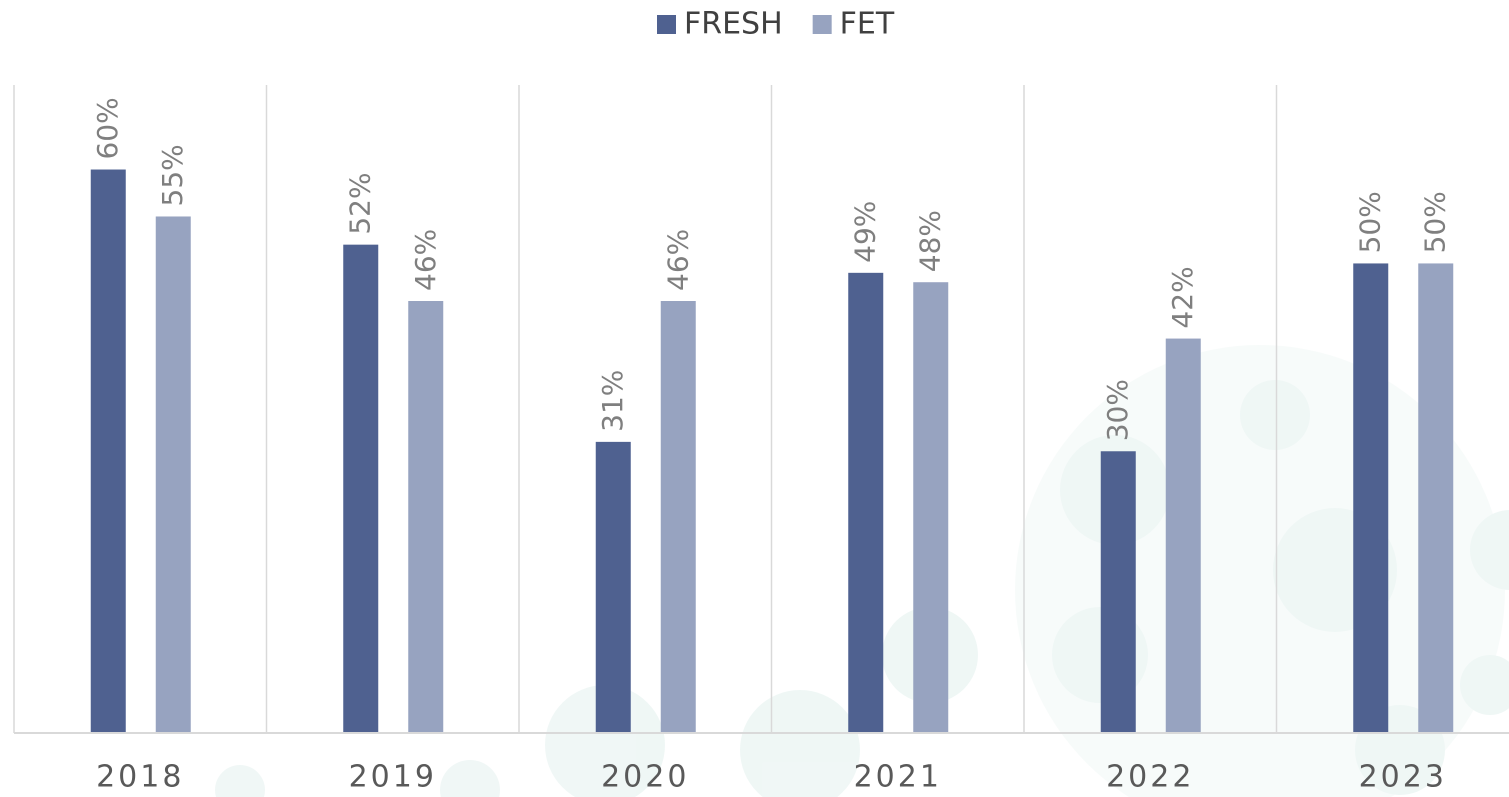 This screenshot has height=797, width=1509. What do you see at coordinates (140, 777) in the screenshot?
I see `x-tick-label: 2018` at bounding box center [140, 777].